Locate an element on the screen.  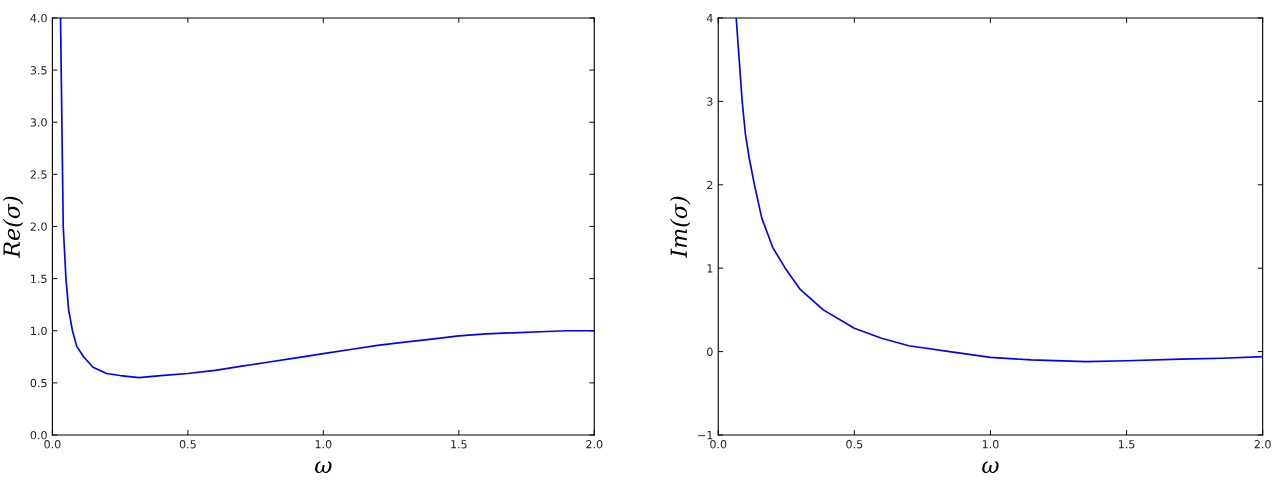
y-tick-label: 3 is located at coordinates (710, 101).